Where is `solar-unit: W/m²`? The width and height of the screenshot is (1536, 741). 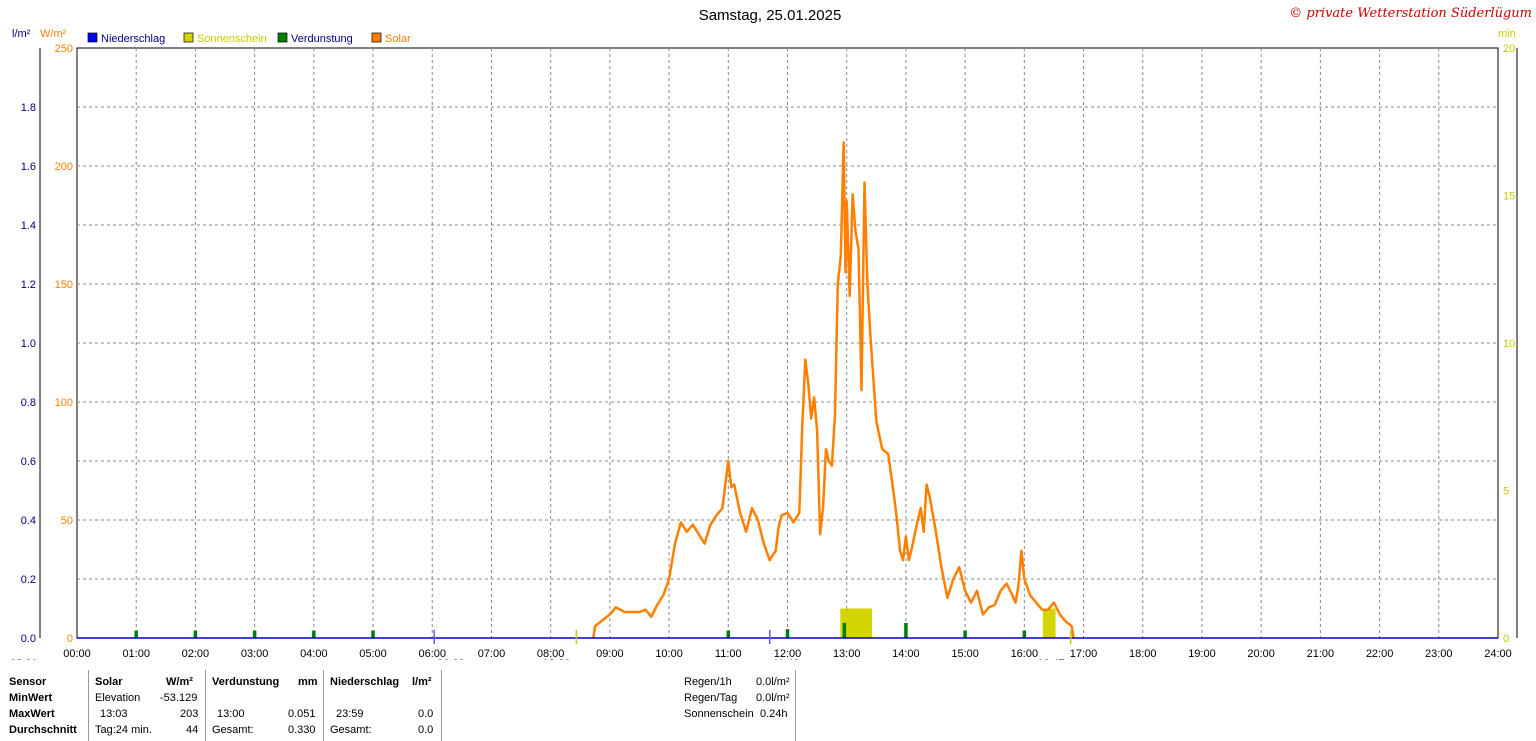
solar-unit: W/m² is located at coordinates (179, 682).